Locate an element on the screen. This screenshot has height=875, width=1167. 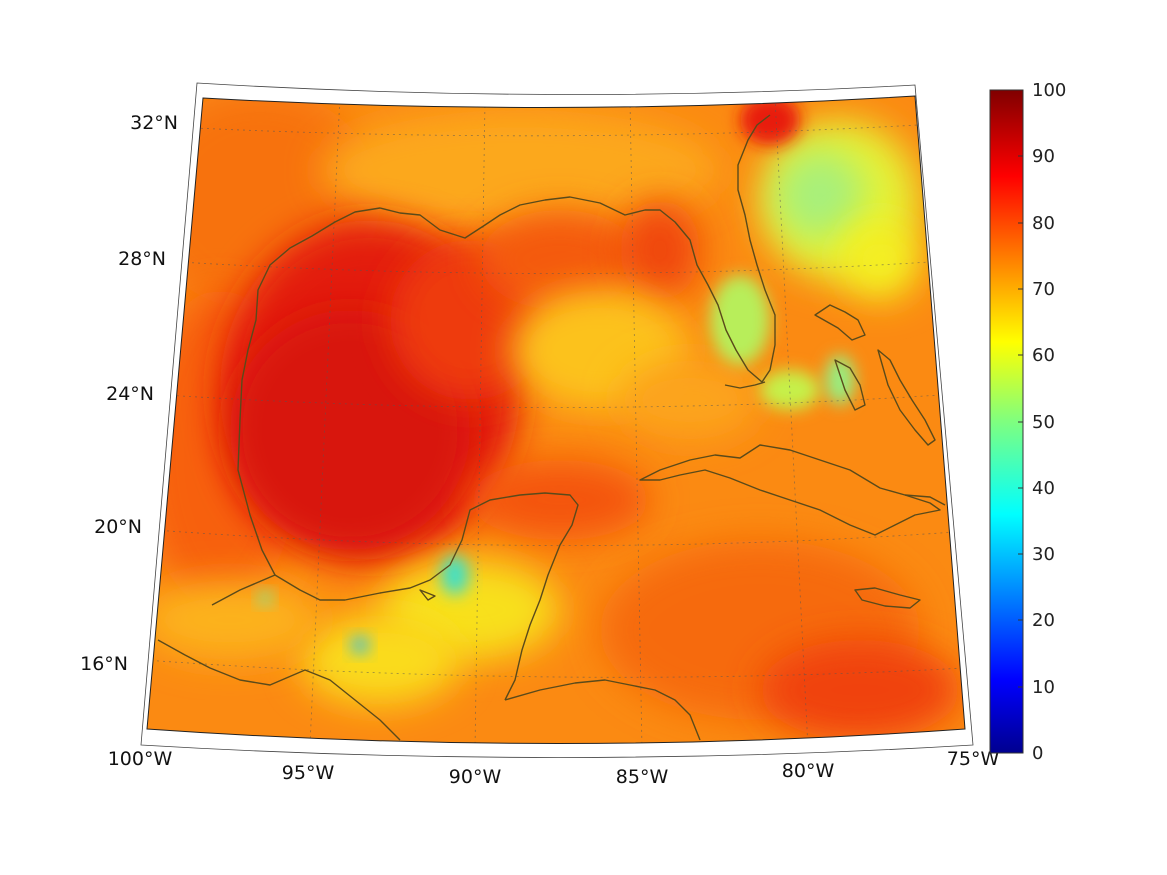
colorbar-tick-label-10: 10 is located at coordinates (1043, 687).